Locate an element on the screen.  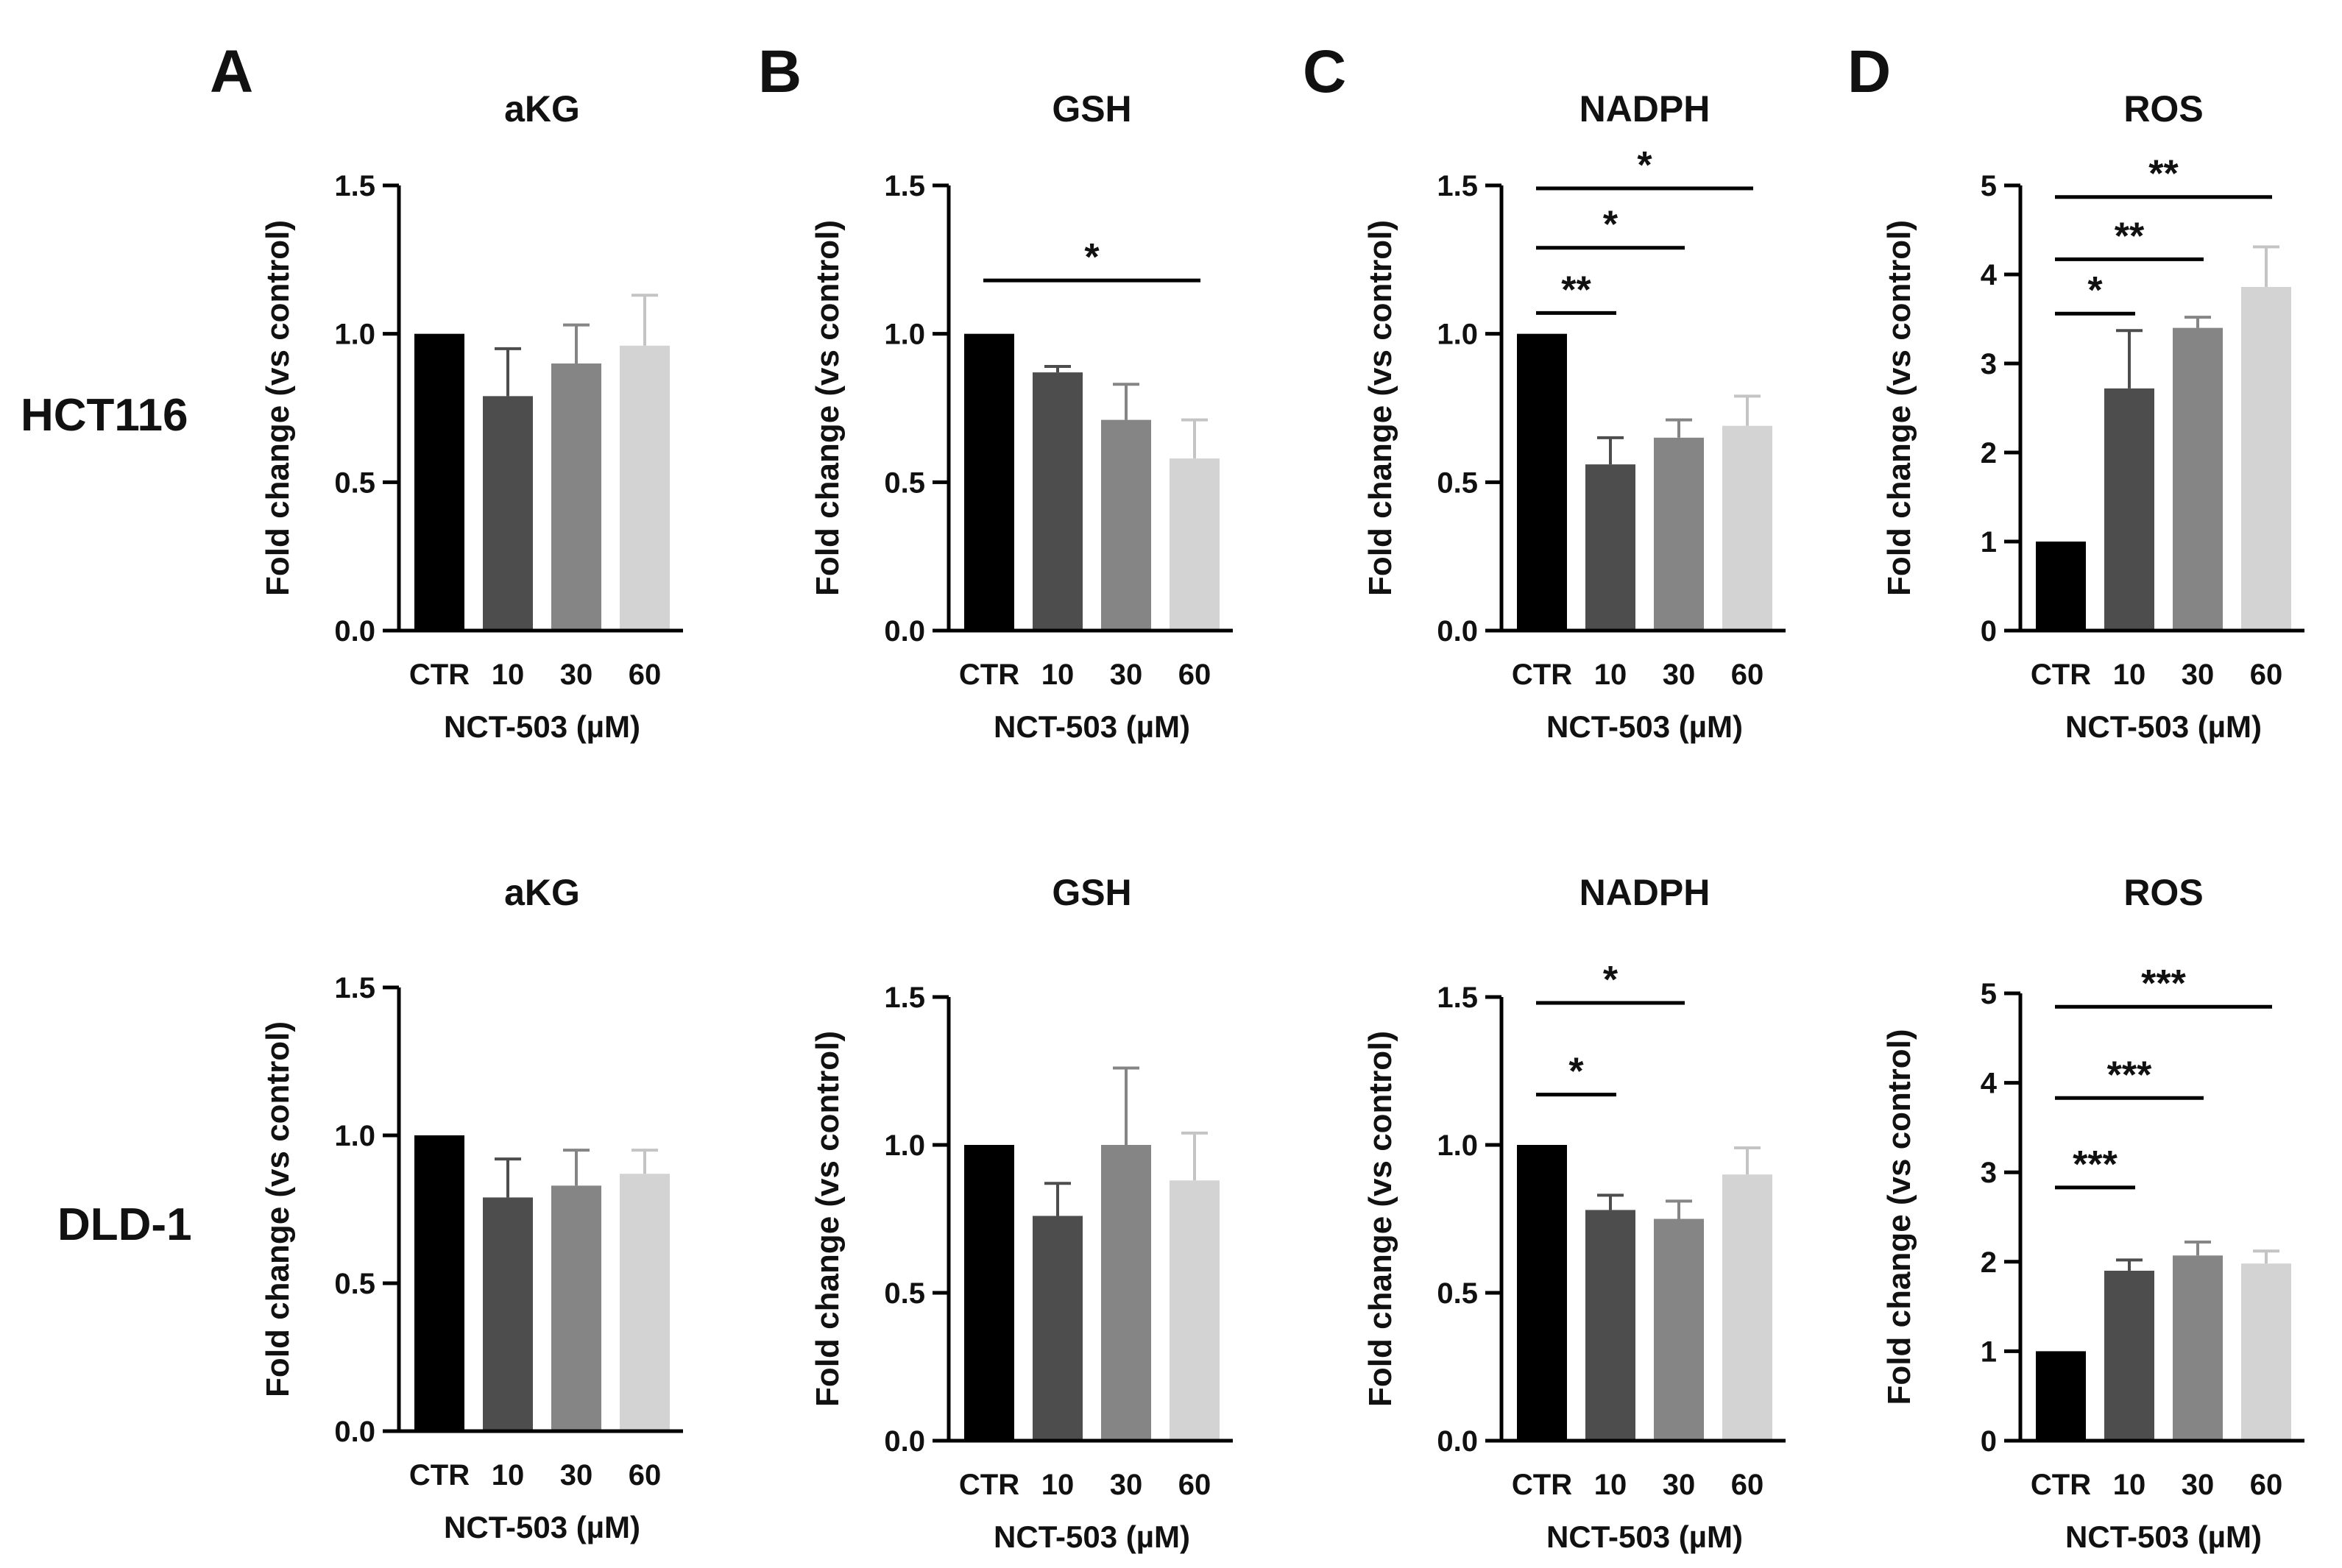
y-tick-label: 2 is located at coordinates (1989, 1262).